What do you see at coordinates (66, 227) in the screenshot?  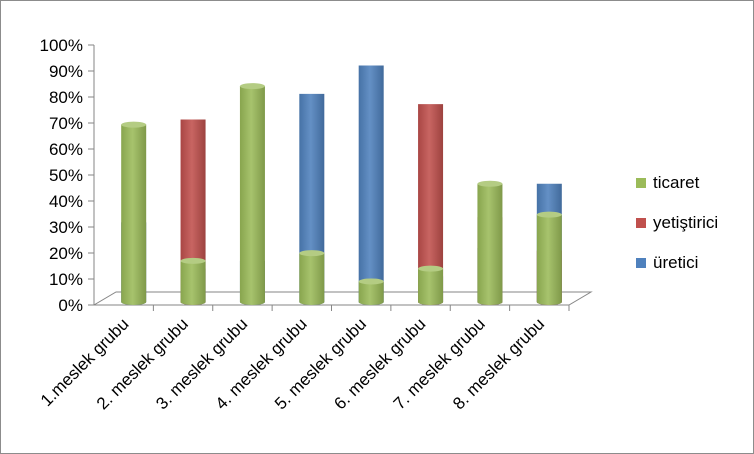 I see `y-tick-label: 30%` at bounding box center [66, 227].